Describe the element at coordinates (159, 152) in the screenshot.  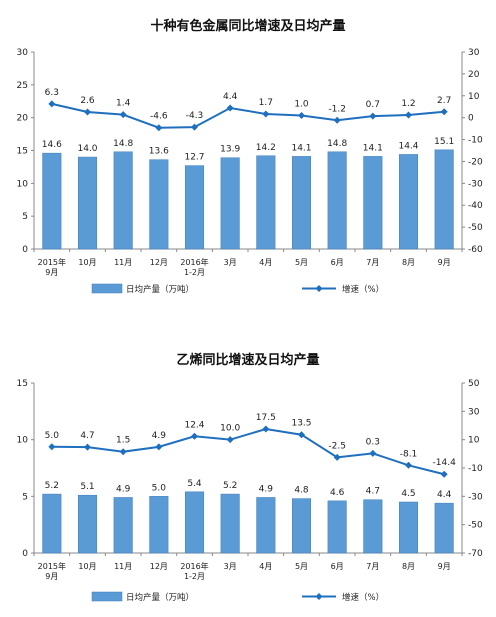
I see `bar-value-label: 13.6` at that location.